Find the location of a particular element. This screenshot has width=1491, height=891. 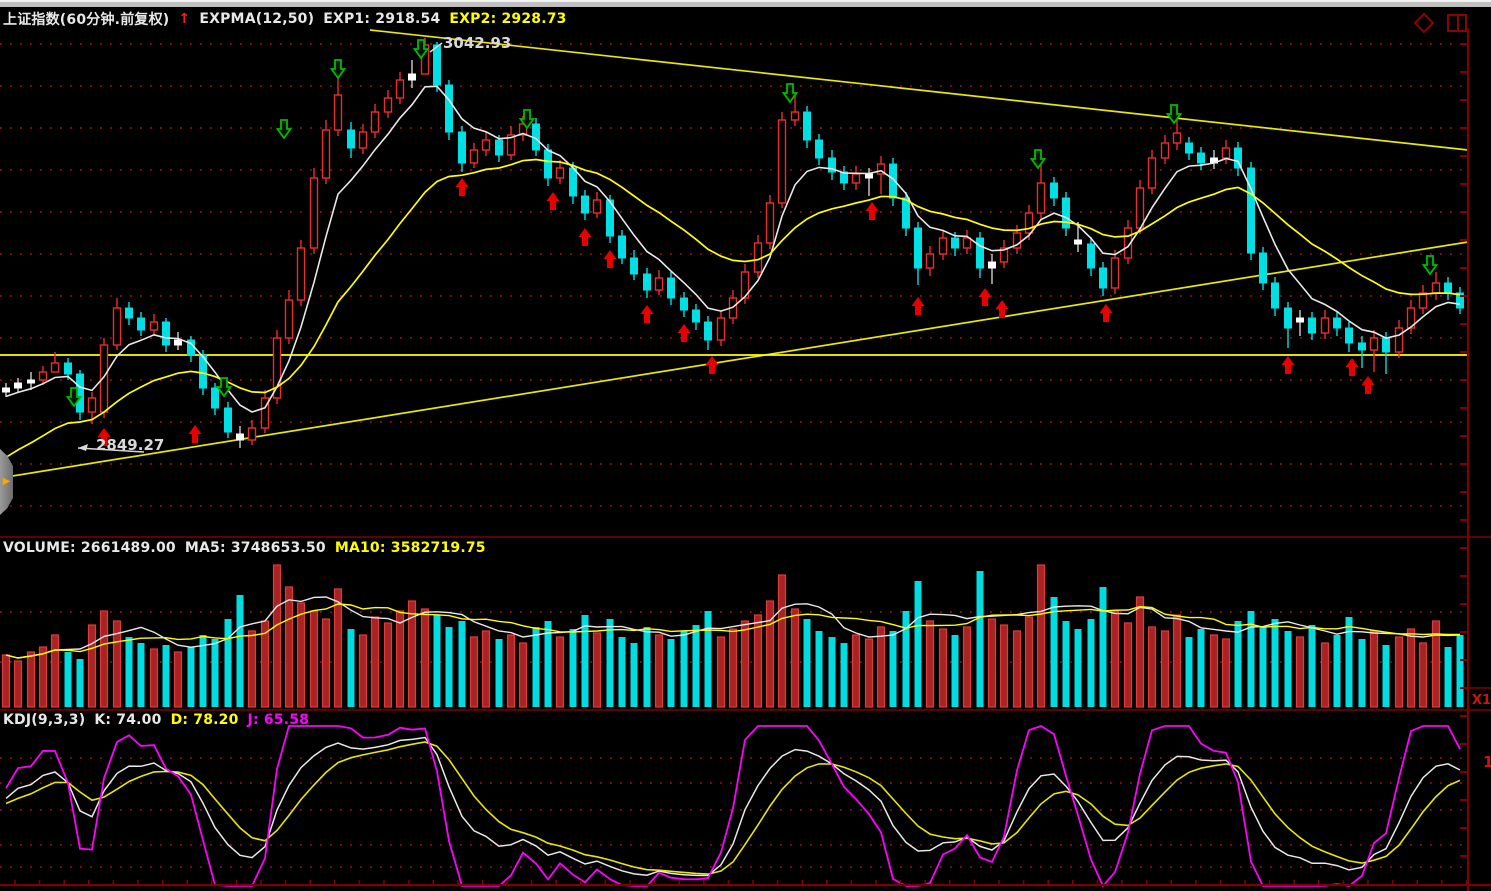

x-axis-scale-label: X1 is located at coordinates (1481, 700).